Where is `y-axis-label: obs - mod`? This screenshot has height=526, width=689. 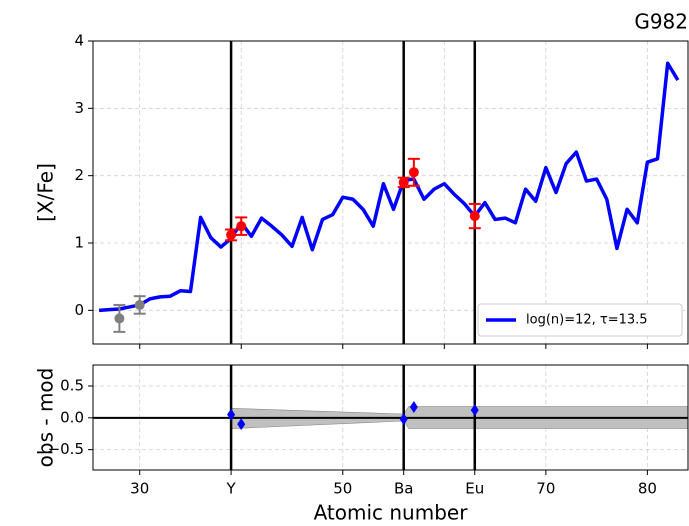
y-axis-label: obs - mod is located at coordinates (46, 418).